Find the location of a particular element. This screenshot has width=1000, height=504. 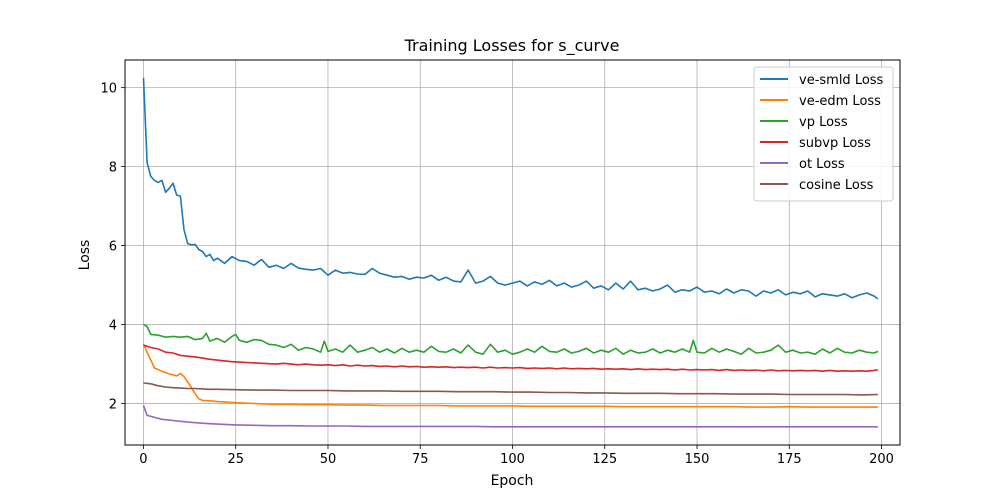

x-tick-label: 100 is located at coordinates (512, 459).